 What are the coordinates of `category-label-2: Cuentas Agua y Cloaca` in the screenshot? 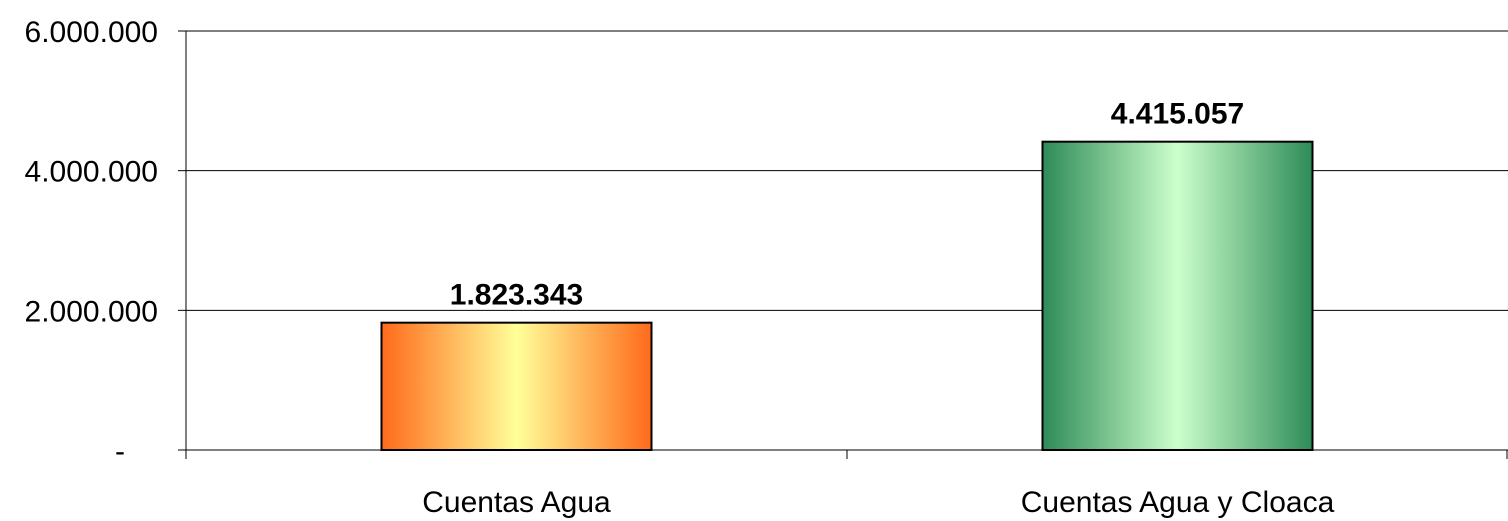 It's located at (1178, 502).